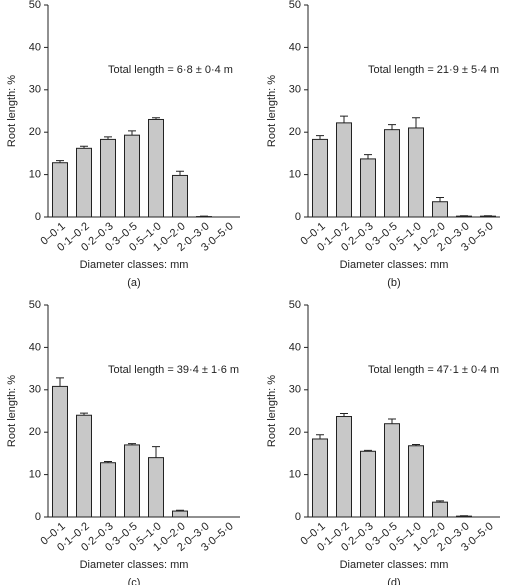 The image size is (520, 585). What do you see at coordinates (433, 370) in the screenshot?
I see `annotation: Total length = 47·1 ± 0·4 m` at bounding box center [433, 370].